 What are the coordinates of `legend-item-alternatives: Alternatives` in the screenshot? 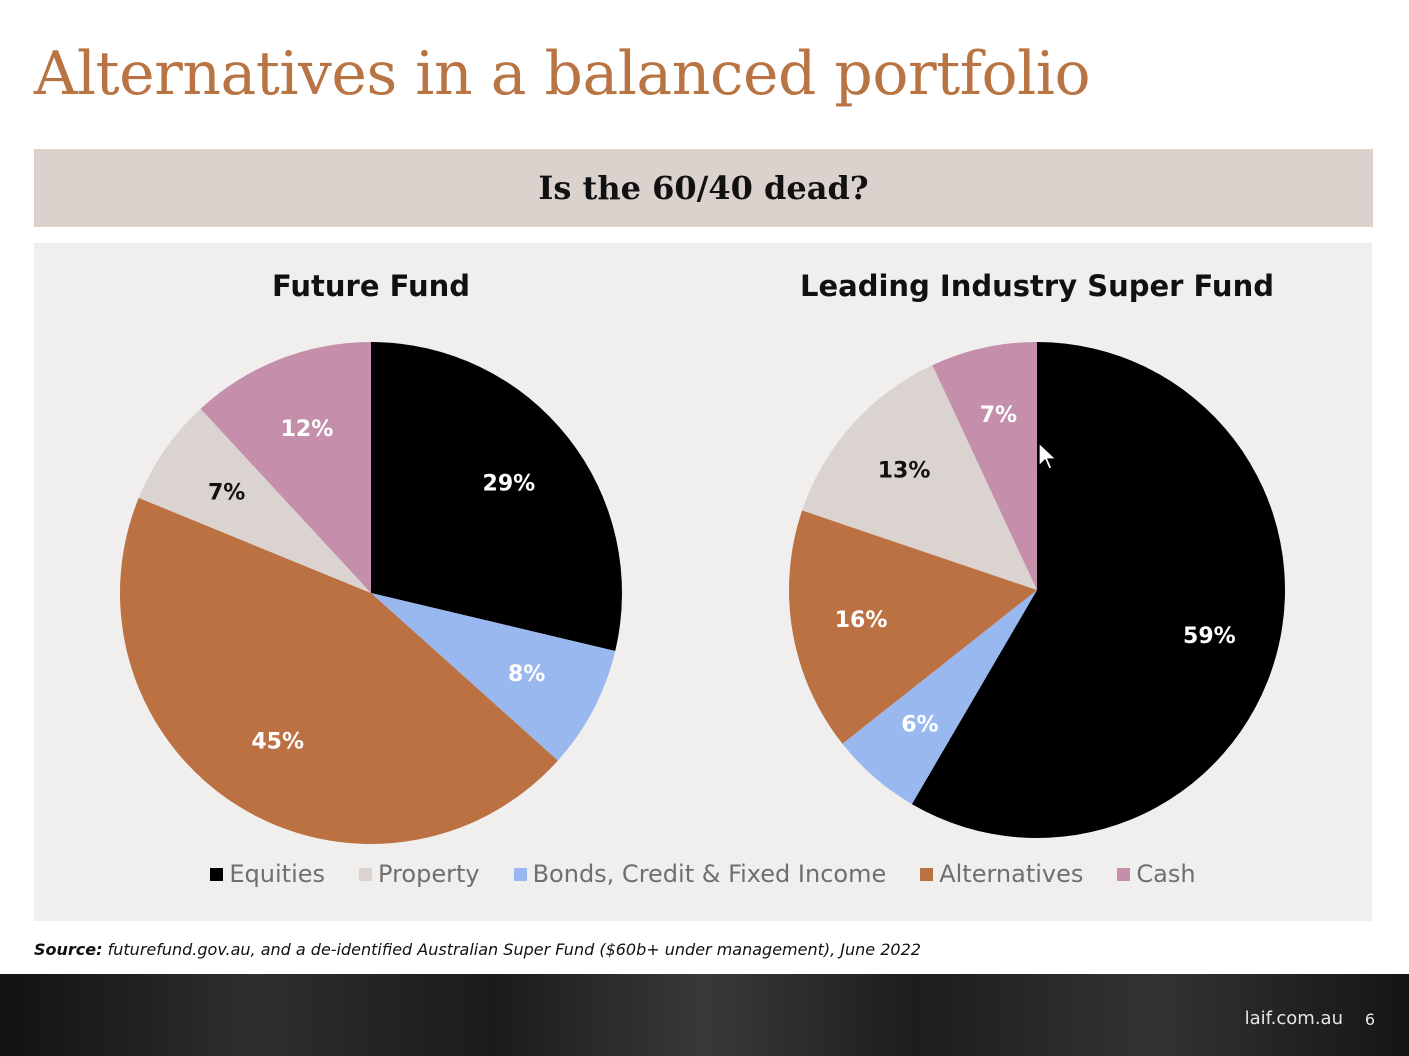 It's located at (1001, 874).